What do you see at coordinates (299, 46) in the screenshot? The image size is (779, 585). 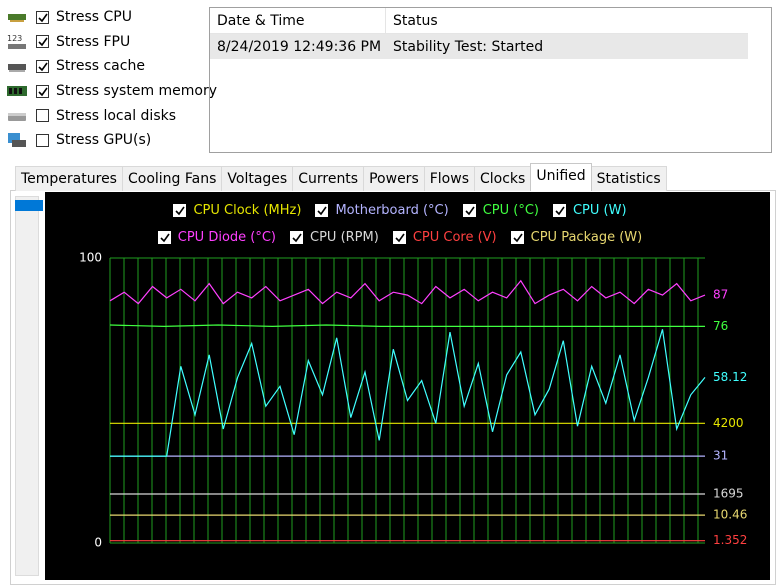 I see `cell: 8/24/2019 12:49:36 PM` at bounding box center [299, 46].